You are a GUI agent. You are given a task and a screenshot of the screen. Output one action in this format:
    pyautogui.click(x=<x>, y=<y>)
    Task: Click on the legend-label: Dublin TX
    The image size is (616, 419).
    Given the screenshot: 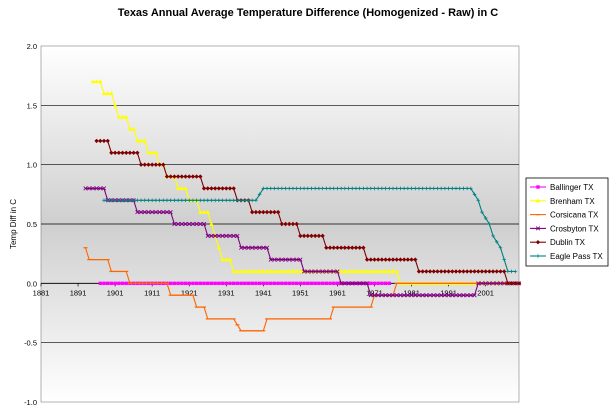 What is the action you would take?
    pyautogui.click(x=568, y=242)
    